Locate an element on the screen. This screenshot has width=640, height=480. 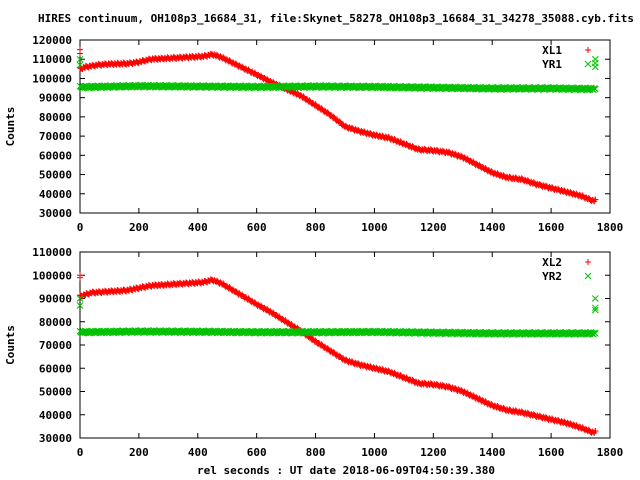
series-YR1 is located at coordinates (337, 74).